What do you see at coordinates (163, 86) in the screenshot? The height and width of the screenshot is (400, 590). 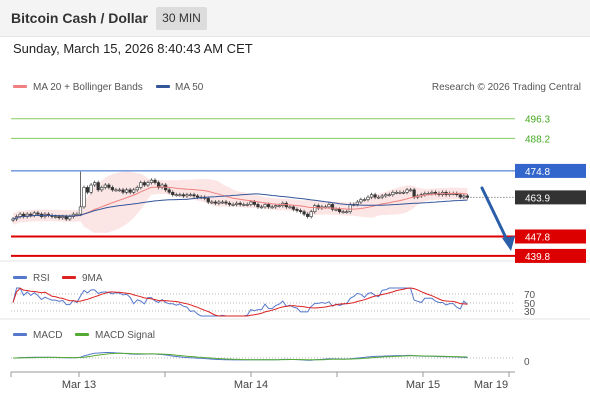 I see `ma50-legend-swatch` at bounding box center [163, 86].